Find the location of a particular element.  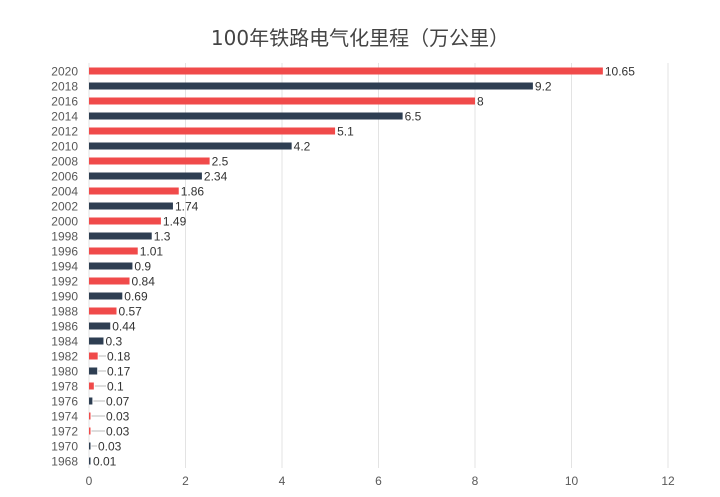

x-tick-label: 0 is located at coordinates (89, 481).